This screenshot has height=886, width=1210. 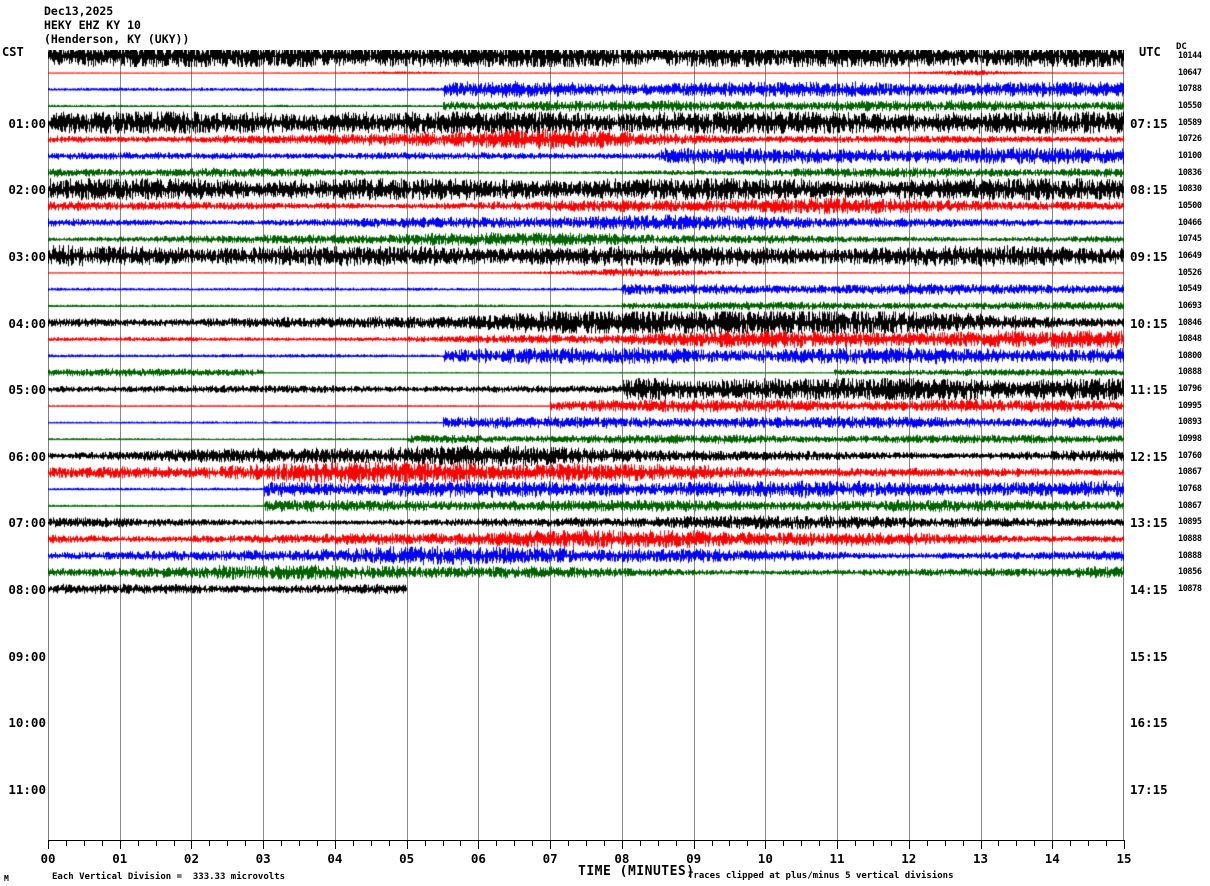 What do you see at coordinates (1190, 355) in the screenshot?
I see `dc-value: 10800` at bounding box center [1190, 355].